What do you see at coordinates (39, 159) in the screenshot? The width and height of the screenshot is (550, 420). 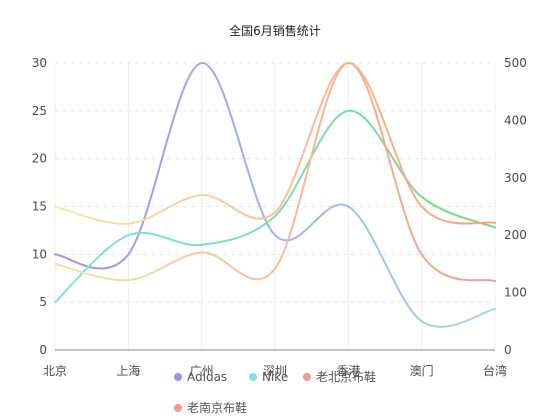 I see `y-left-tick-label: 20` at bounding box center [39, 159].